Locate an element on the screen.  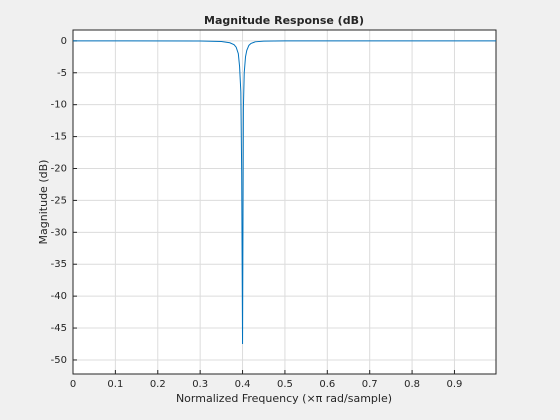
y-axis-label: Magnitude (dB) is located at coordinates (43, 202).